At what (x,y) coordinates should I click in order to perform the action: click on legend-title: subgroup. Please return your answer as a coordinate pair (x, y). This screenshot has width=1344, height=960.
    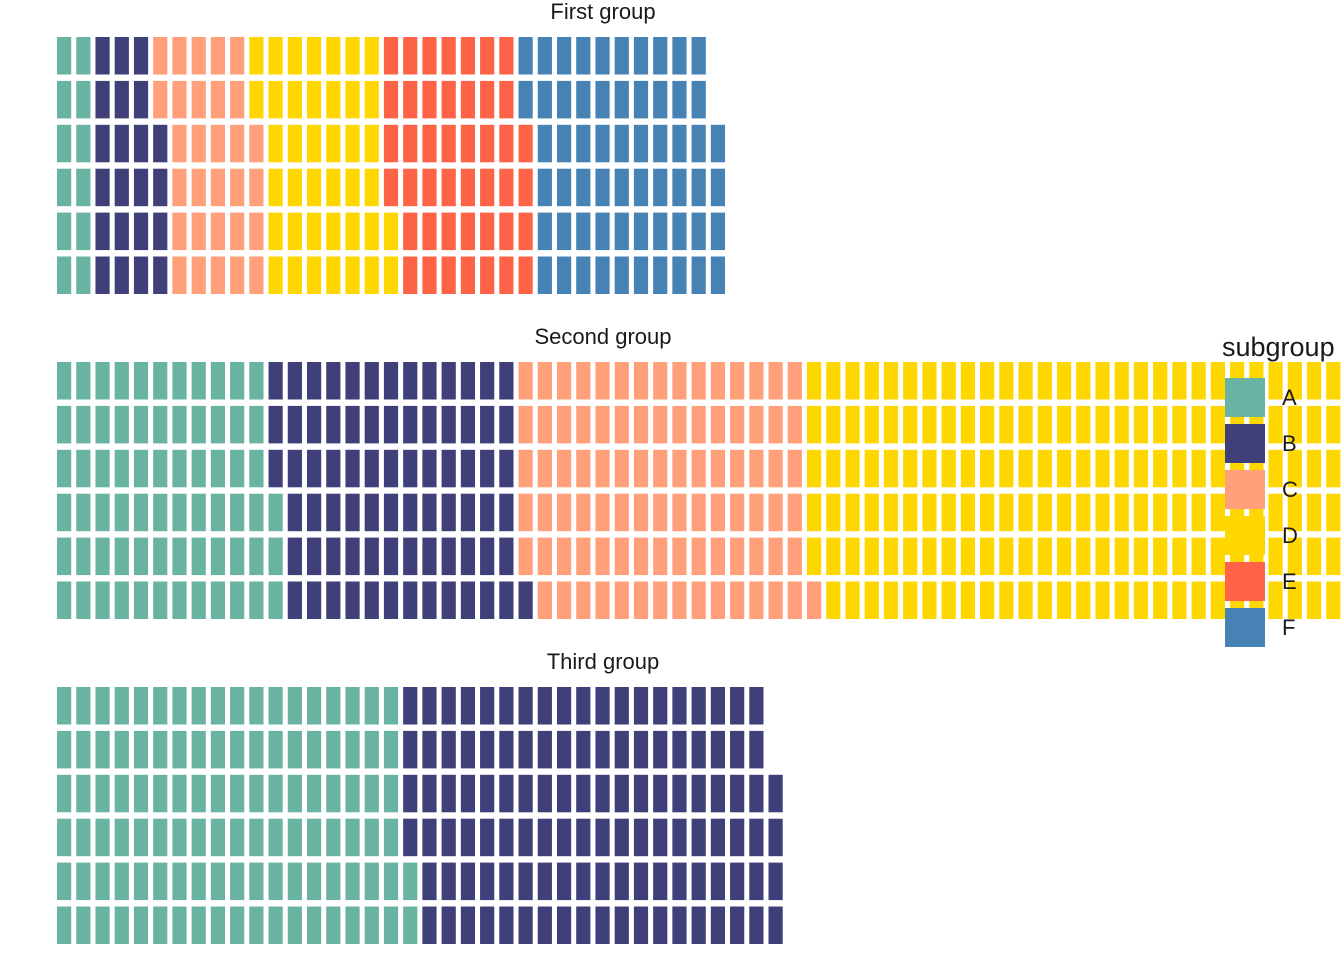
    Looking at the image, I should click on (1278, 347).